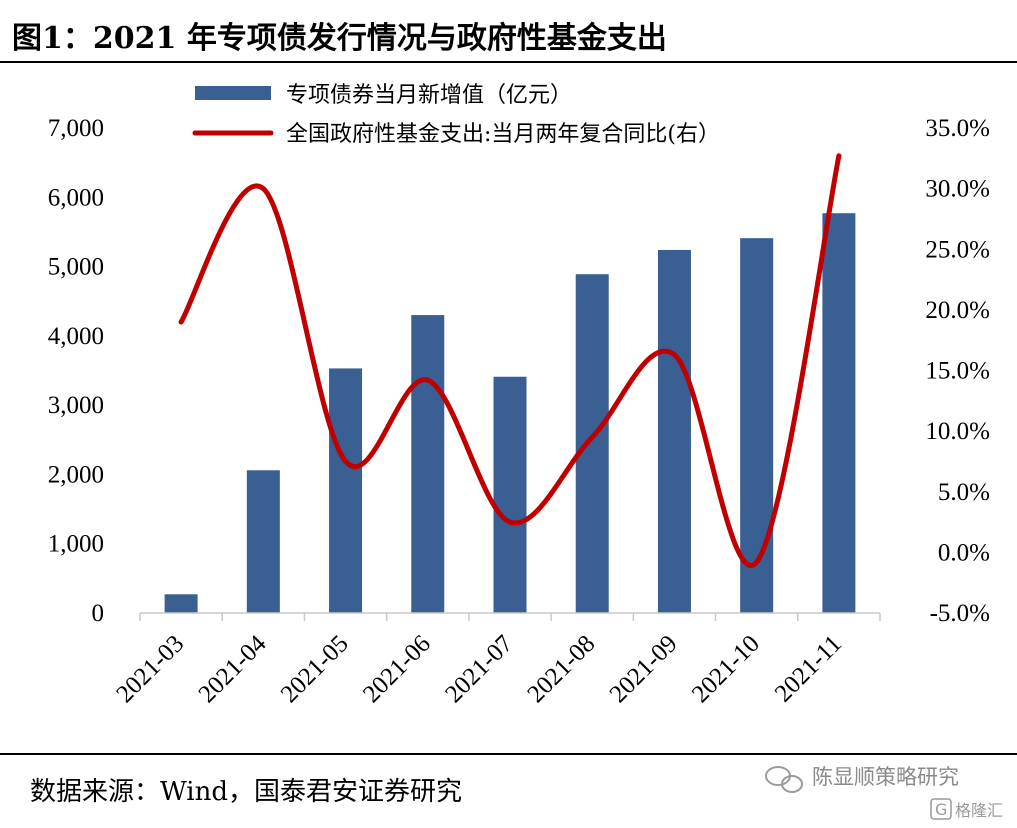 The width and height of the screenshot is (1017, 828). I want to click on right-tick-label: 20.0%, so click(957, 310).